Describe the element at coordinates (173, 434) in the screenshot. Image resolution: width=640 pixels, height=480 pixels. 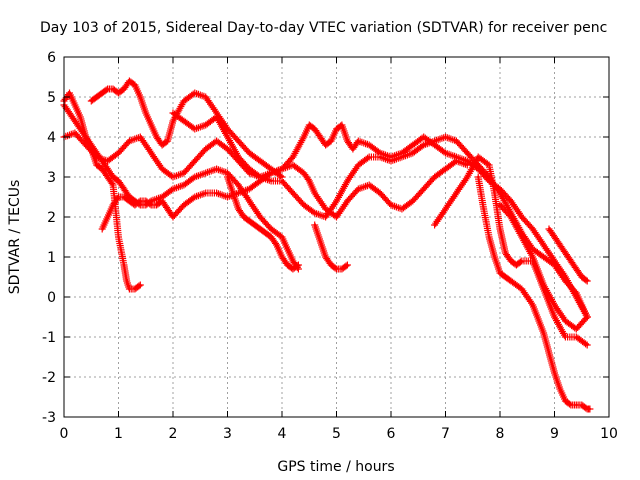
I see `x-tick-label: 2` at that location.